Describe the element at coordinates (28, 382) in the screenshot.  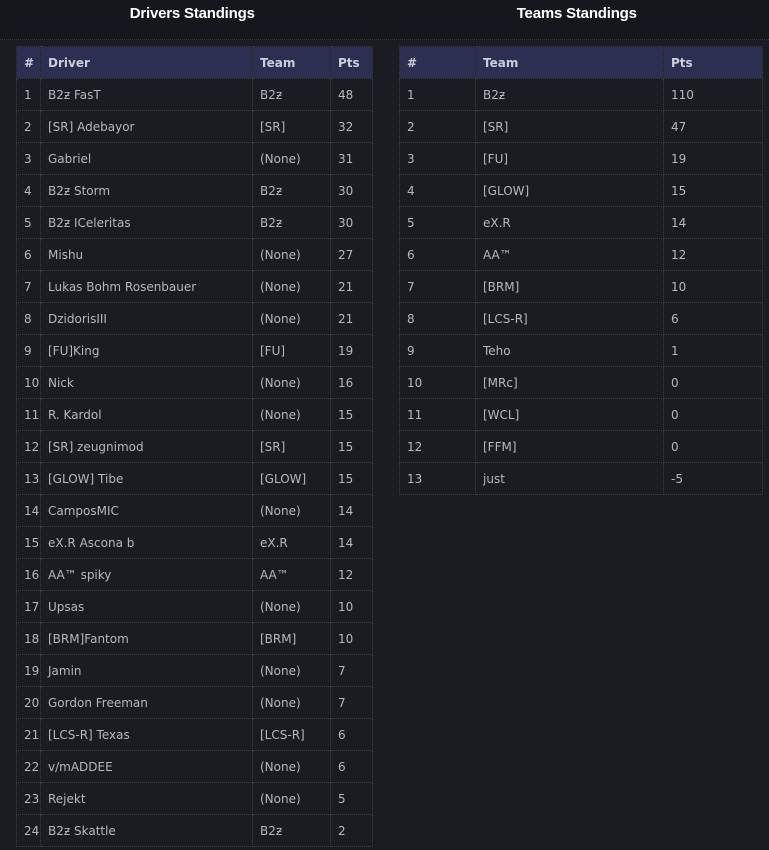
I see `rank-cell: 10` at that location.